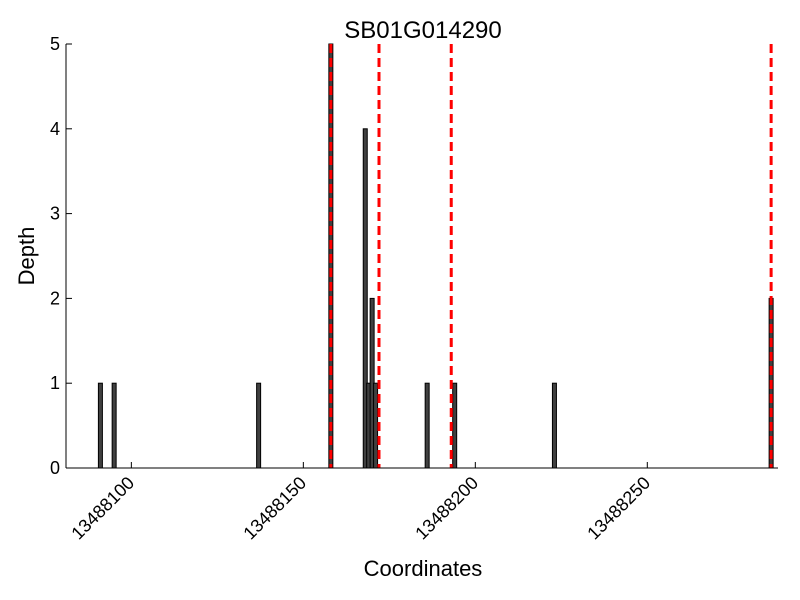 Image resolution: width=800 pixels, height=600 pixels. I want to click on x-tick-label-1: 13488150, so click(274, 508).